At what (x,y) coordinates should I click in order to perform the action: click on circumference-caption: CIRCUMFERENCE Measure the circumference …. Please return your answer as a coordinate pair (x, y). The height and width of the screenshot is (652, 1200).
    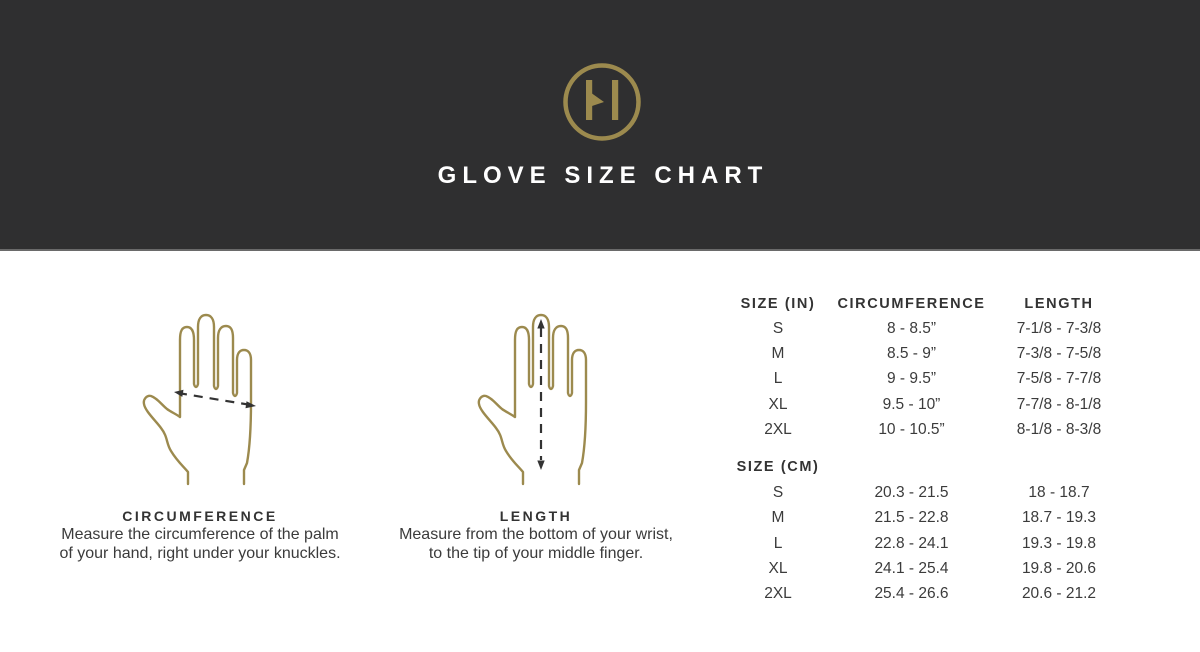
    Looking at the image, I should click on (200, 535).